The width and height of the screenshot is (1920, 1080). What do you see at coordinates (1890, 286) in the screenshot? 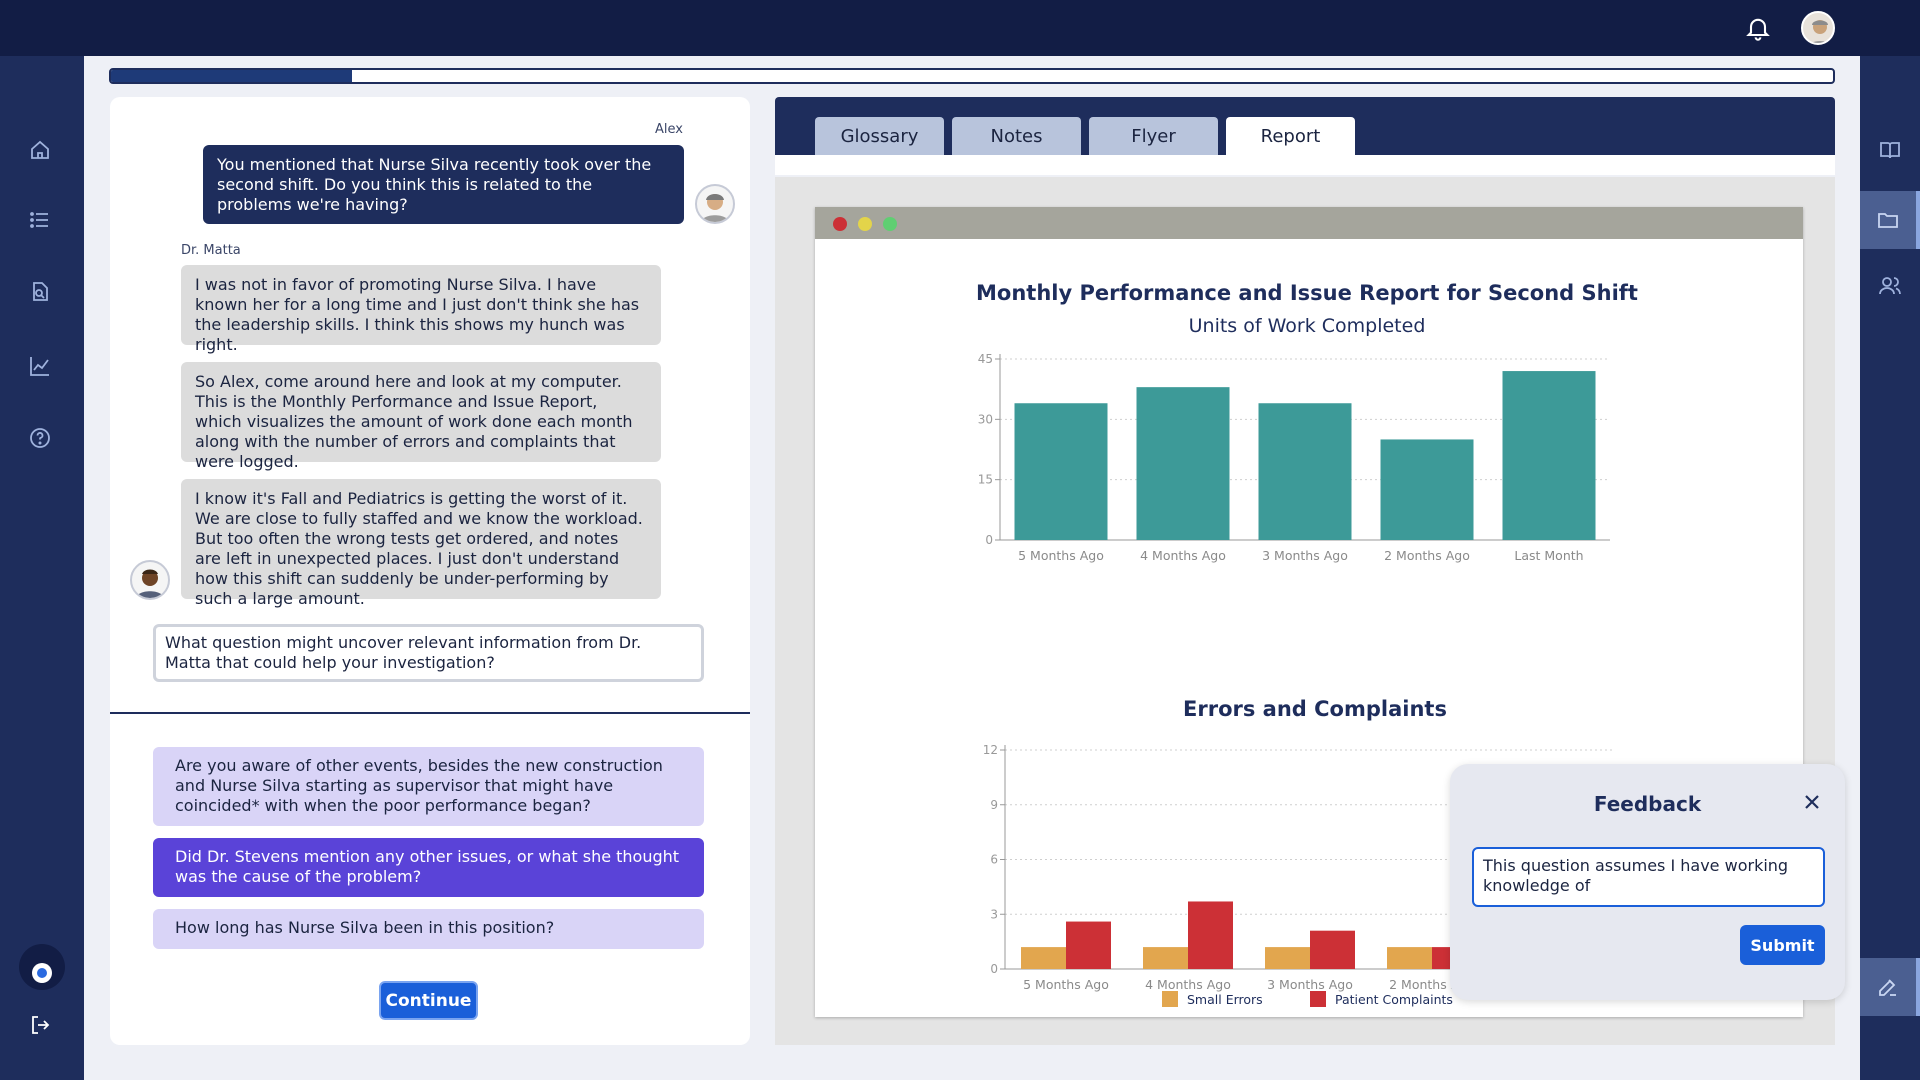
I see `users-icon` at bounding box center [1890, 286].